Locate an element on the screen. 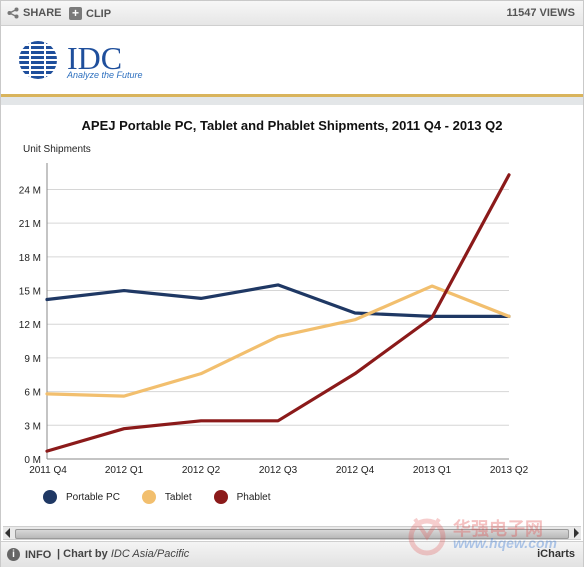  share-icon is located at coordinates (13, 13).